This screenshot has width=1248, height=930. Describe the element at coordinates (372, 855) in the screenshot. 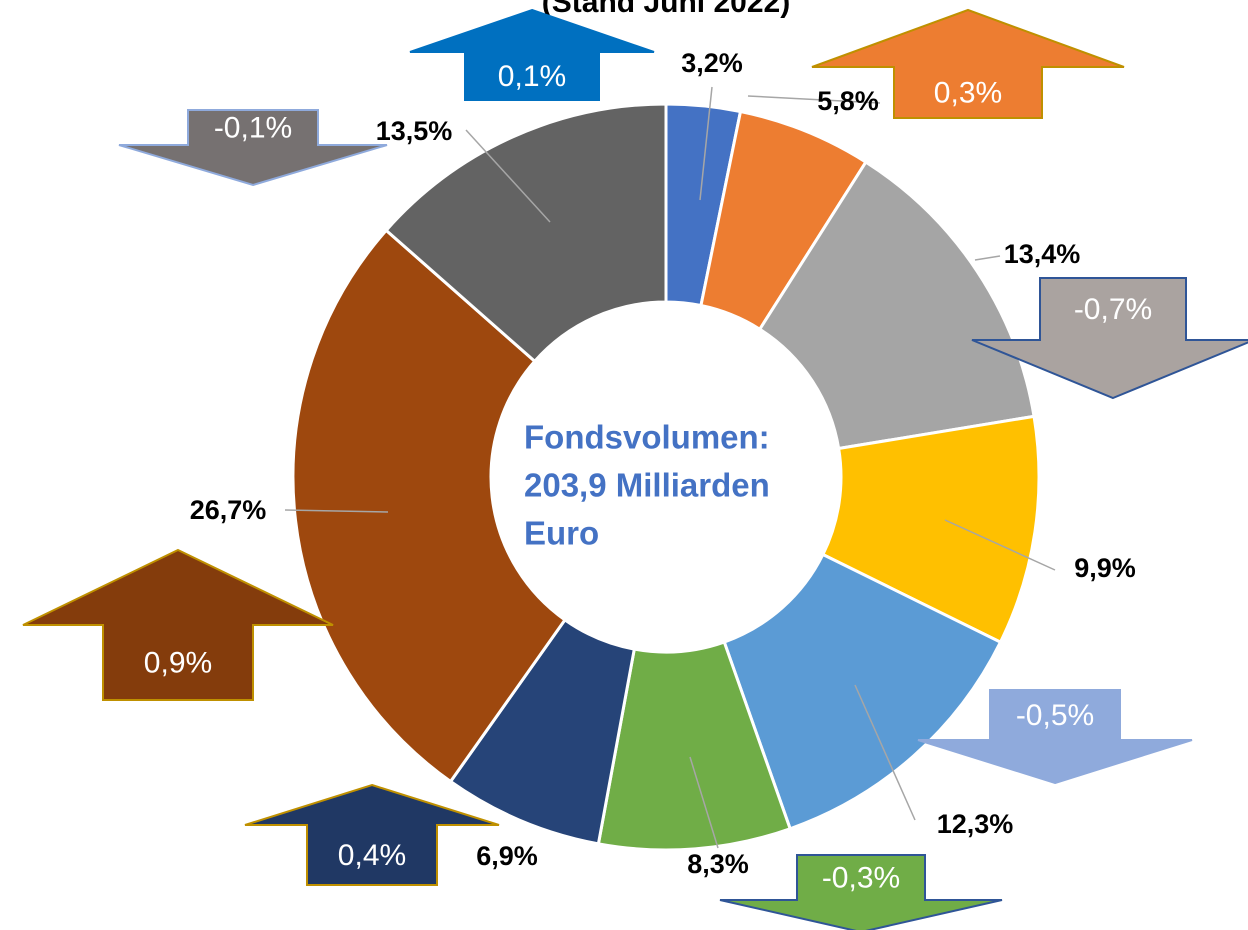

I see `change-label: 0,4%` at that location.